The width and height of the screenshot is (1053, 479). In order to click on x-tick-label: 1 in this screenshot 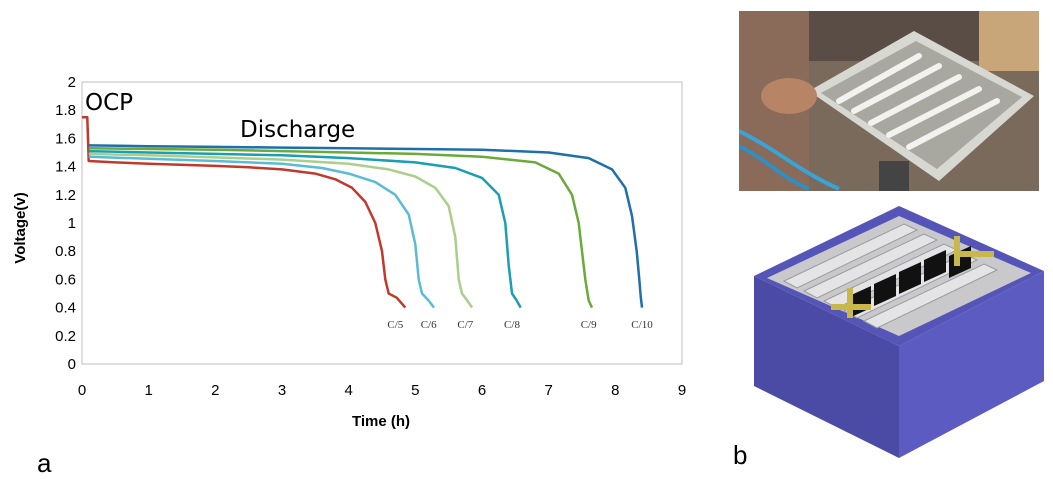, I will do `click(148, 390)`.